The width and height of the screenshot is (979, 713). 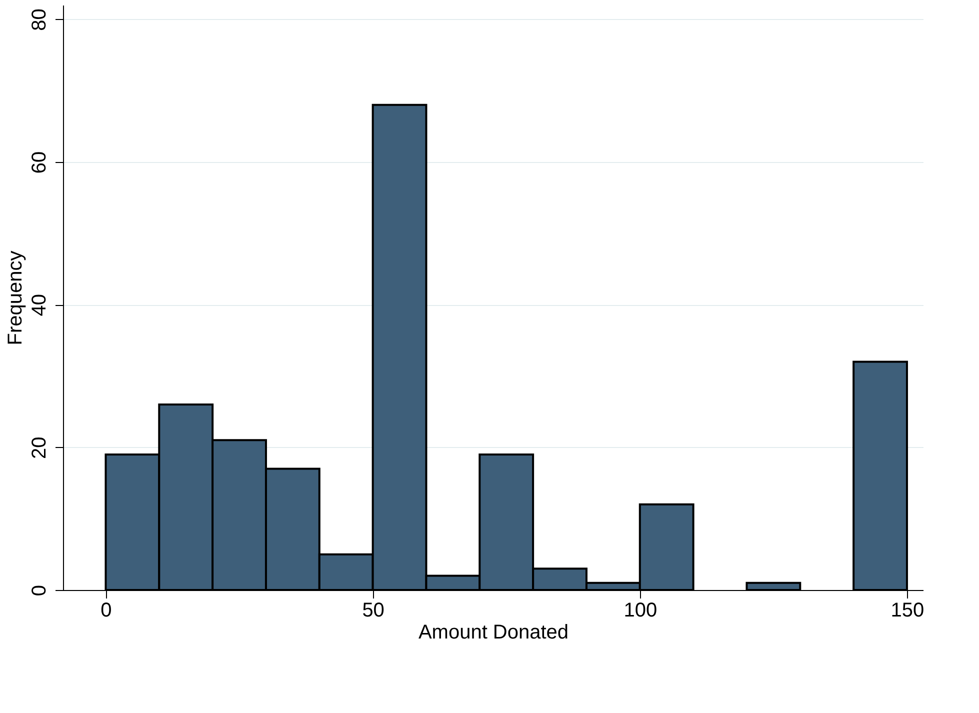 What do you see at coordinates (373, 611) in the screenshot?
I see `x-tick-label: 50` at bounding box center [373, 611].